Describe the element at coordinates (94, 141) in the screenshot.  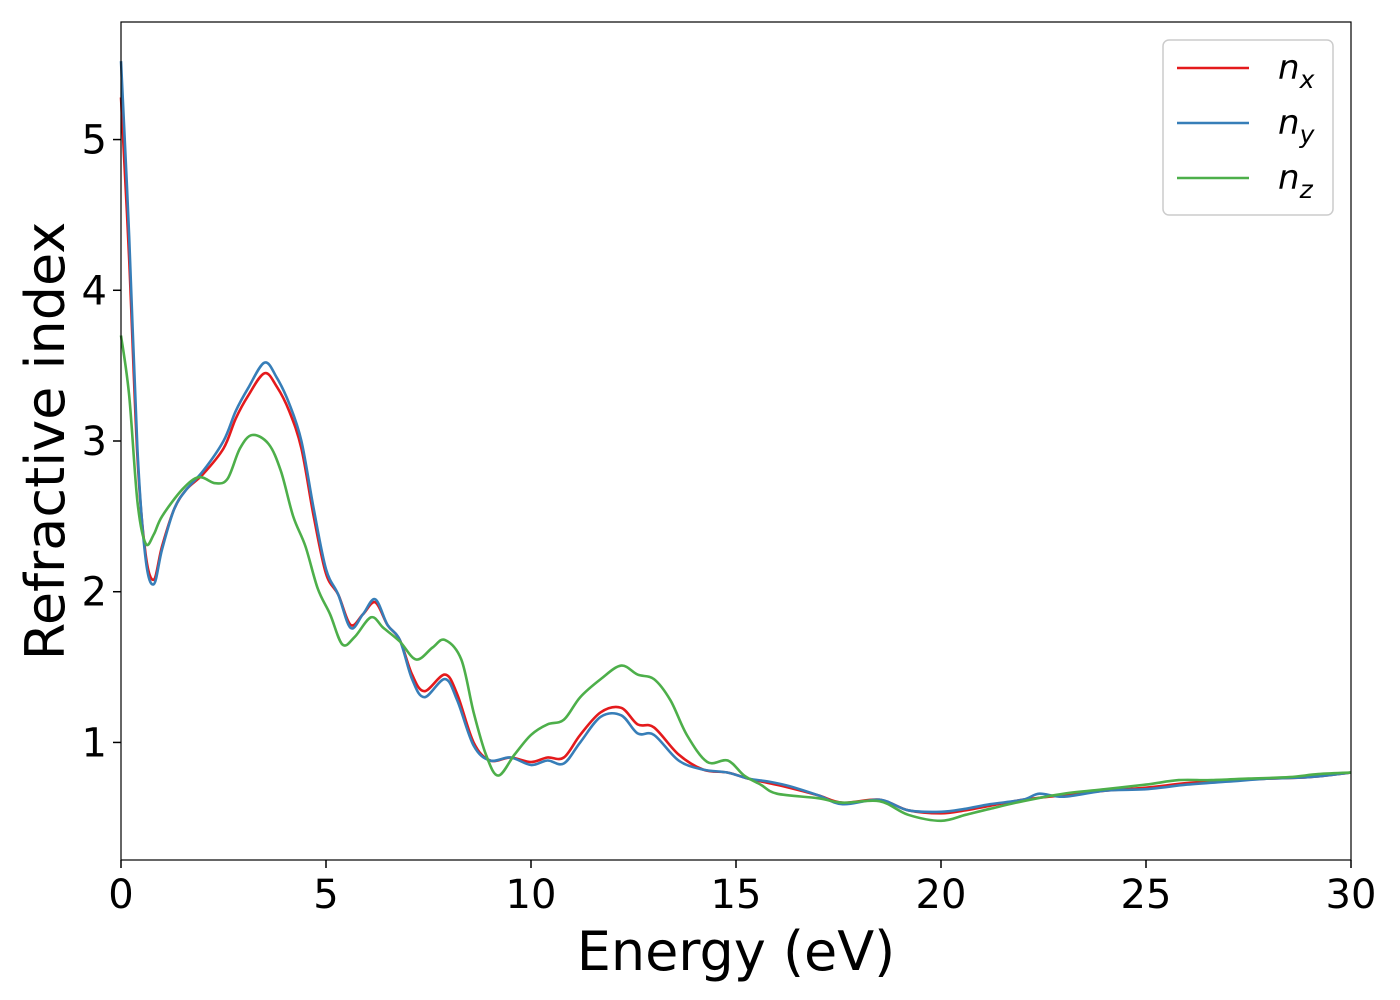
I see `y-tick-label: 5` at that location.